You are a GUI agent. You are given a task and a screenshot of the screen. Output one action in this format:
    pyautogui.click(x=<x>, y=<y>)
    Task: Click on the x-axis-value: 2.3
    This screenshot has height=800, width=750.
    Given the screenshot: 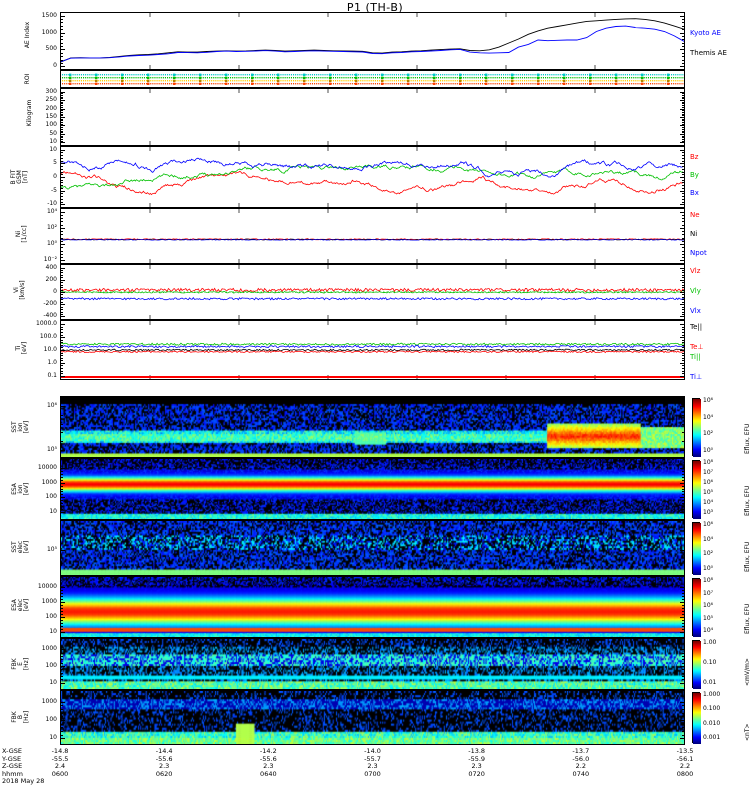 What is the action you would take?
    pyautogui.click(x=268, y=766)
    